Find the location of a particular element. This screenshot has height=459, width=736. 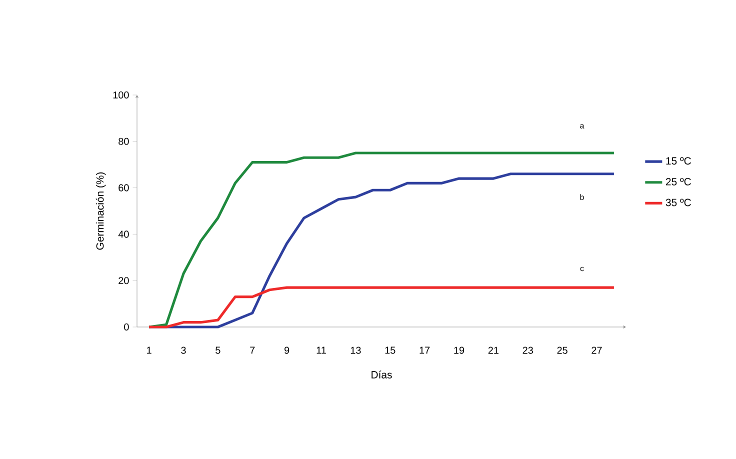

x-tick-label: 15 is located at coordinates (390, 350).